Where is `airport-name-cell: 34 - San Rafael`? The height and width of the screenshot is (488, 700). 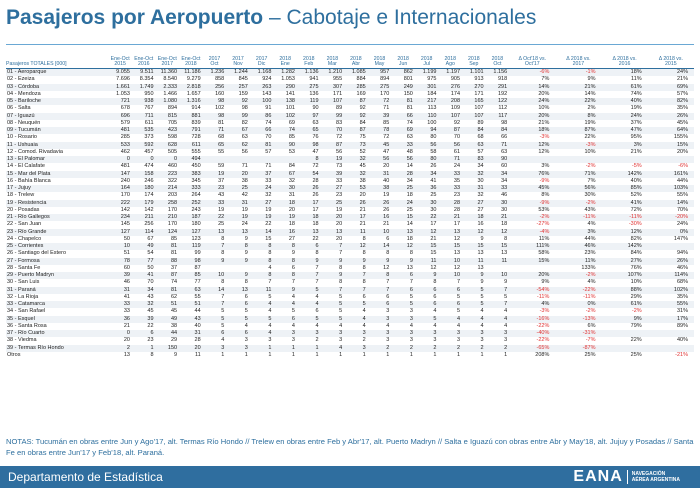
airport-name-cell: 34 - San Rafael is located at coordinates (26, 311).